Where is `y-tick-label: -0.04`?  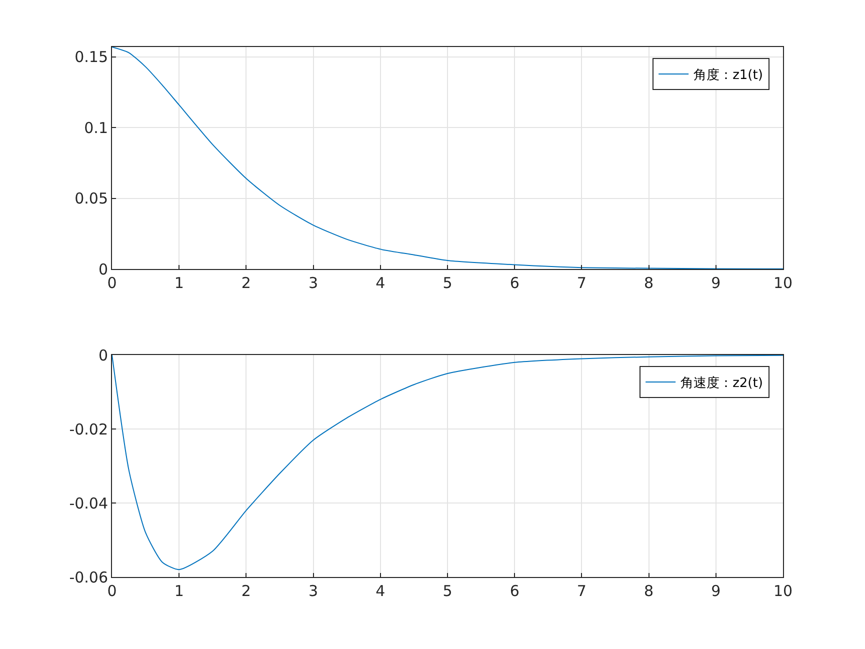
y-tick-label: -0.04 is located at coordinates (88, 503).